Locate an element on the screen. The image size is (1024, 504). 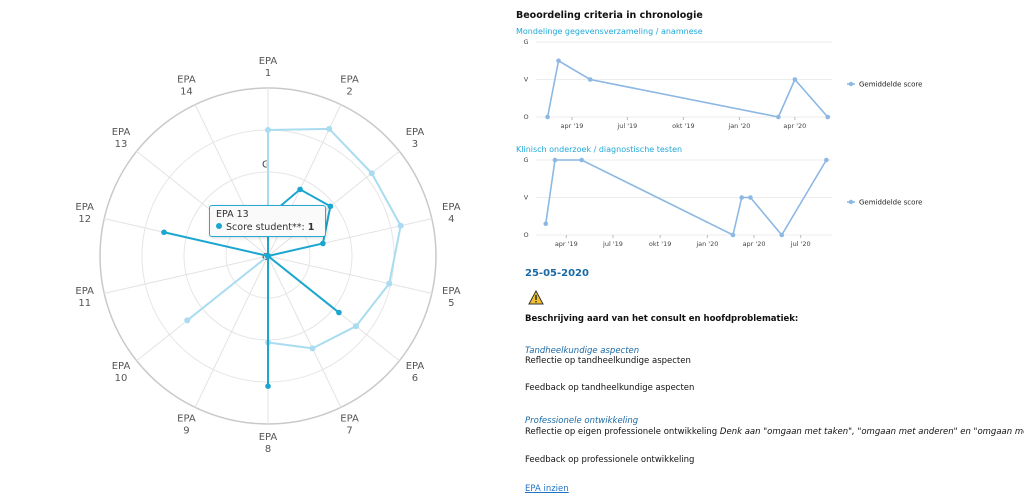
radar-series-0-line is located at coordinates (251, 287).